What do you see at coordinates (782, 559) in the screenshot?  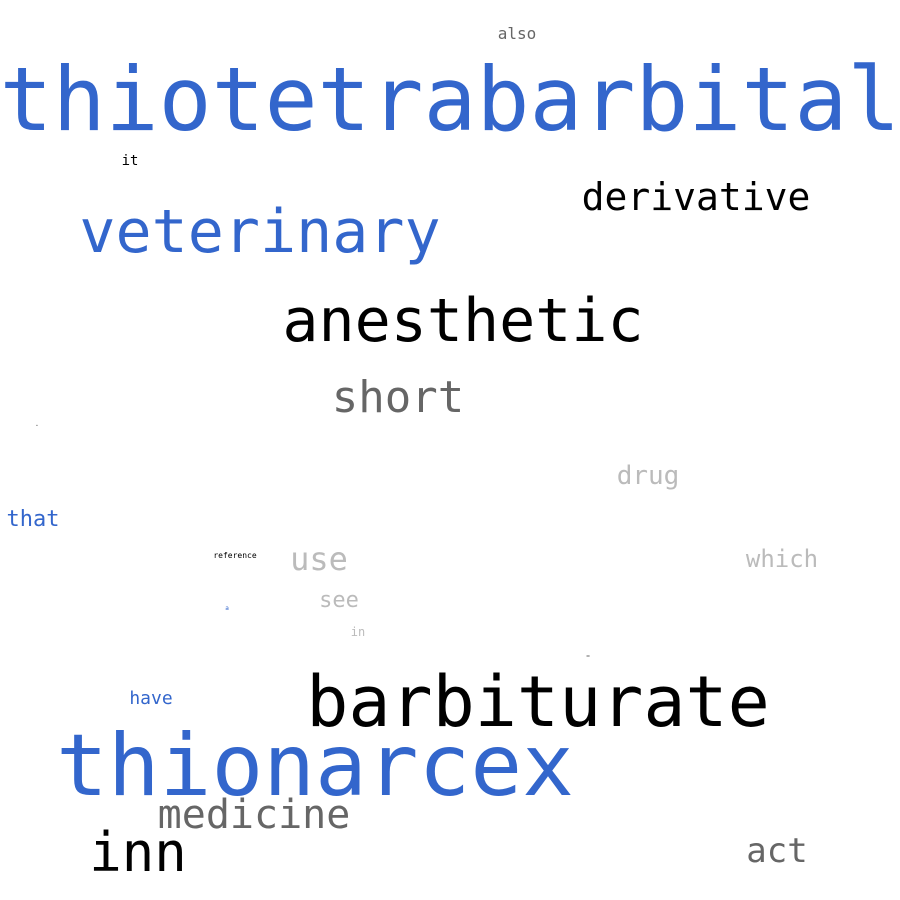 I see `word-which: which` at bounding box center [782, 559].